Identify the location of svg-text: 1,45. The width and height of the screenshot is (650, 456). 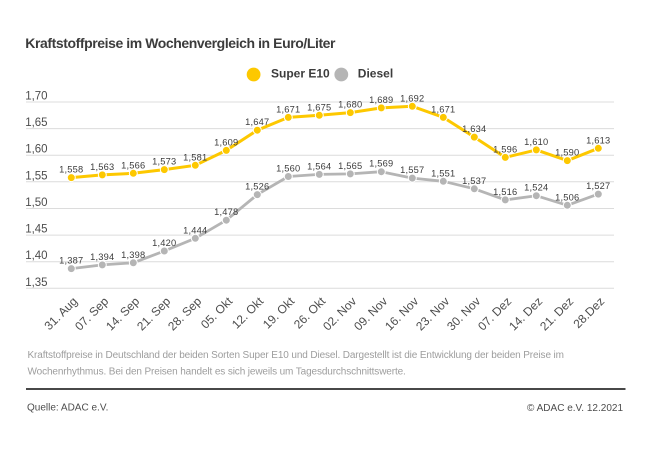
(36, 230).